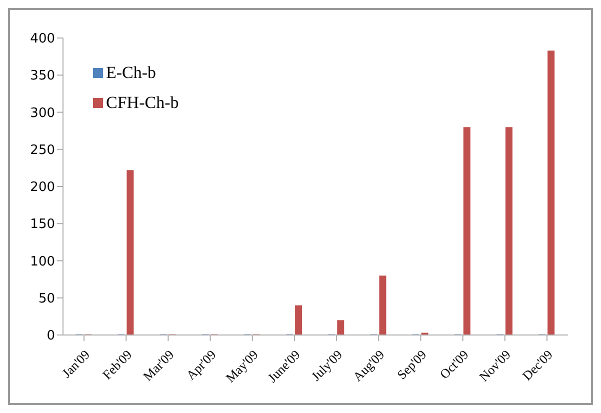 The image size is (601, 413). Describe the element at coordinates (50, 336) in the screenshot. I see `y-tick-label: 0` at that location.